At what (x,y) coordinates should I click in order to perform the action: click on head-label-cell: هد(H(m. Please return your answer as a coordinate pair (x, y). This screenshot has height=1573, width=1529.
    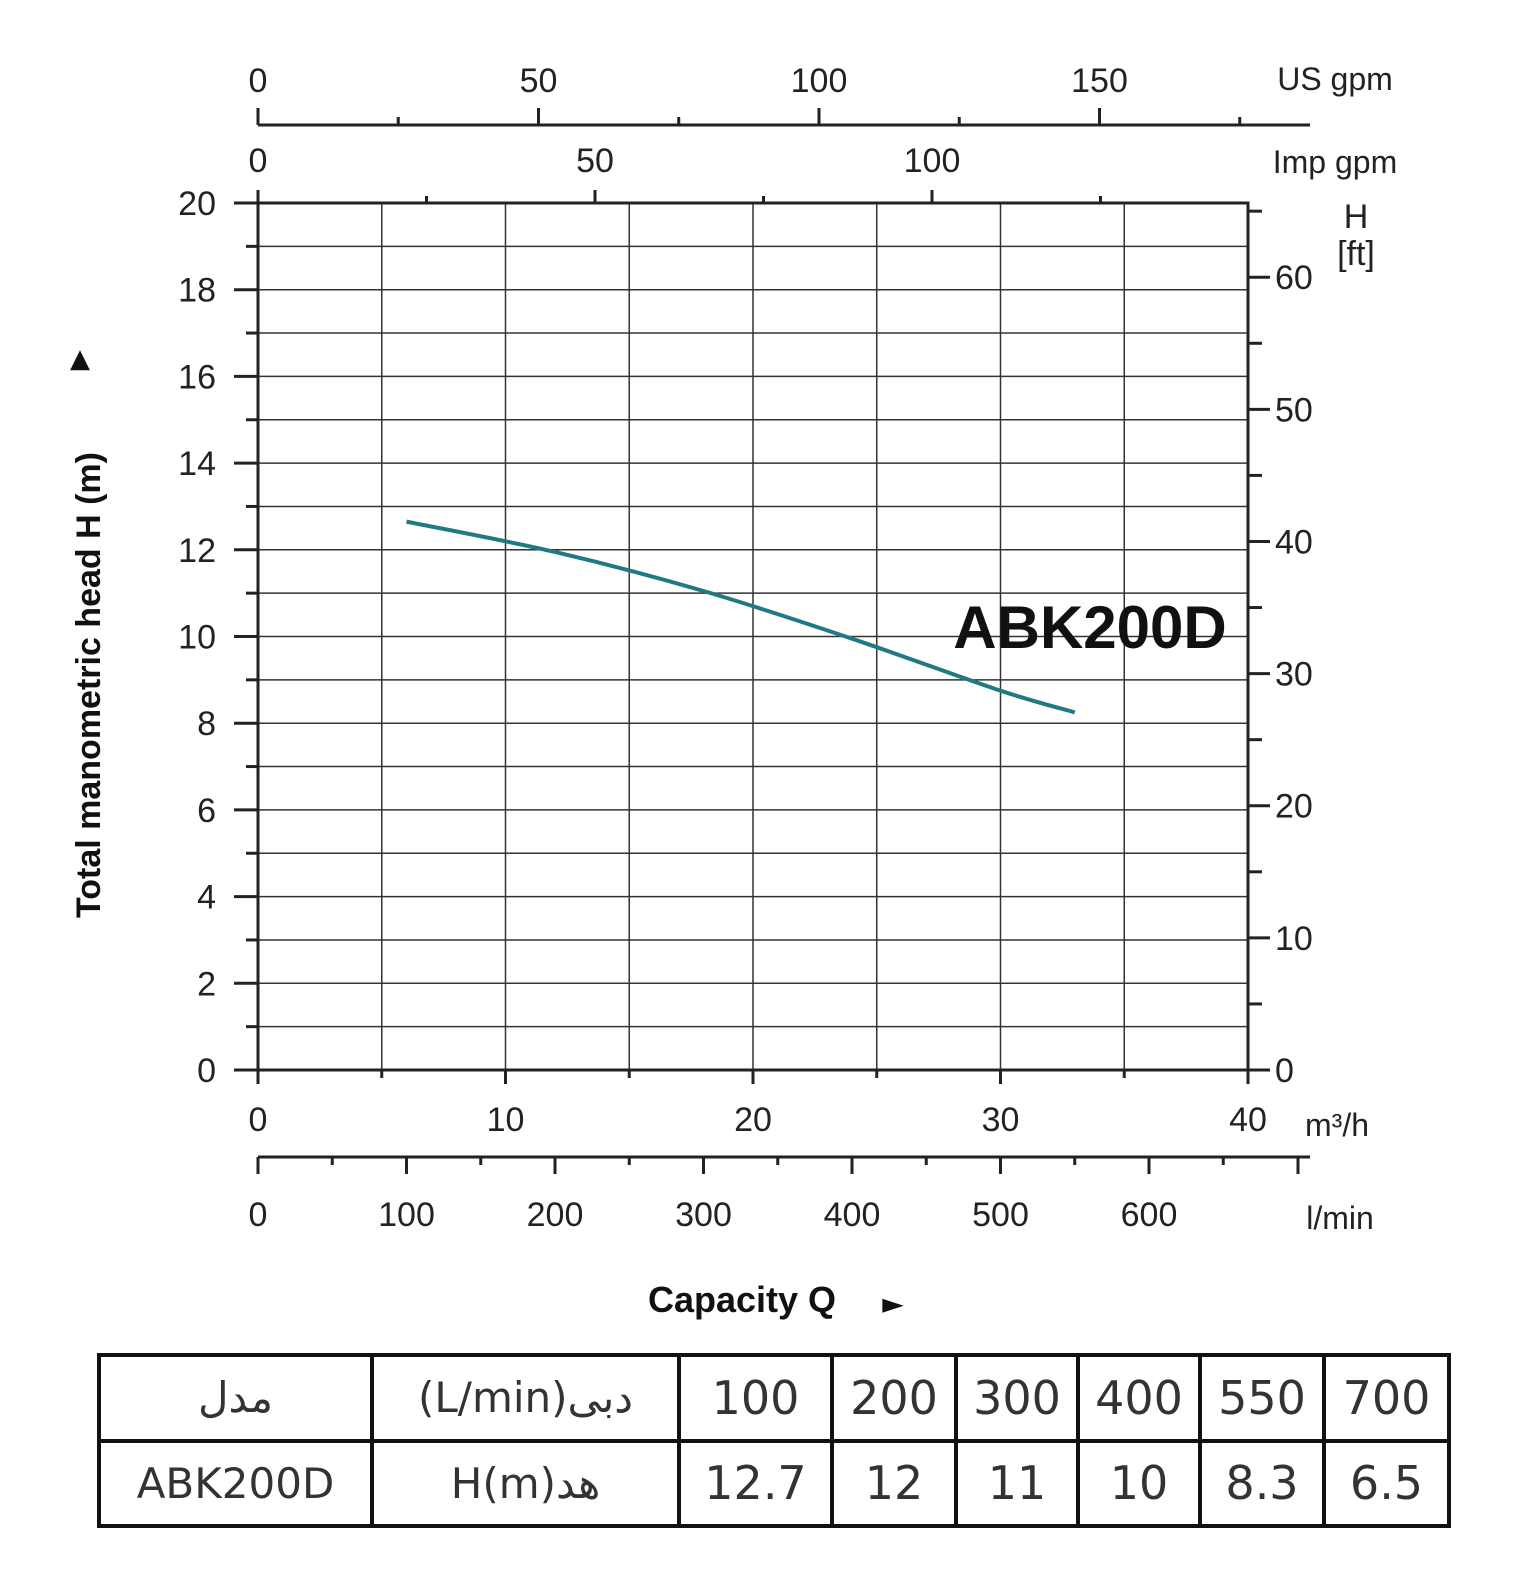
    Looking at the image, I should click on (525, 1483).